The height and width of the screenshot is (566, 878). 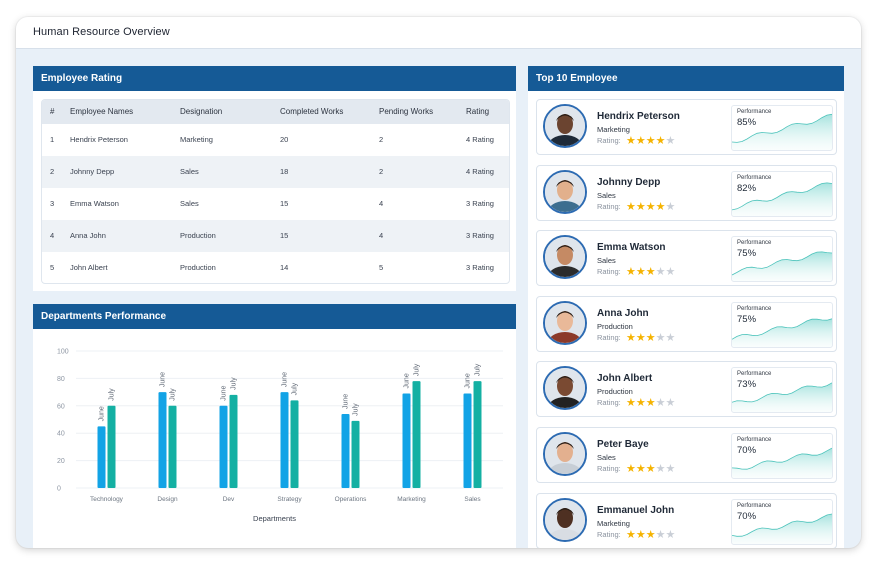 I want to click on y-tick-label: 100, so click(x=63, y=352).